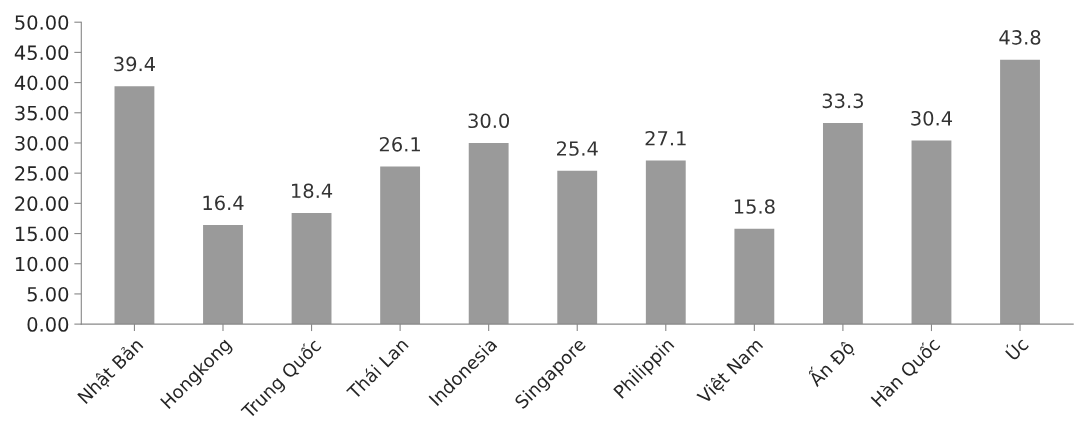 The width and height of the screenshot is (1084, 444). I want to click on y-tick-label: 20.00, so click(42, 204).